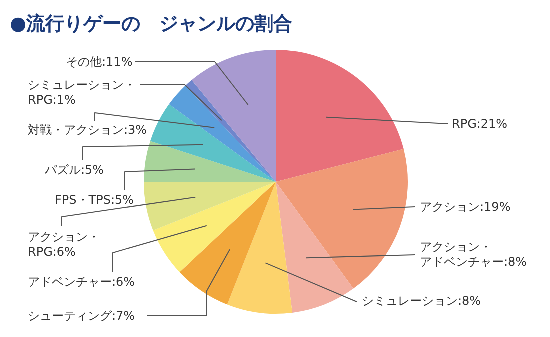 The image size is (550, 337). What do you see at coordinates (82, 282) in the screenshot?
I see `slice-label: アドベンチャー:6%` at bounding box center [82, 282].